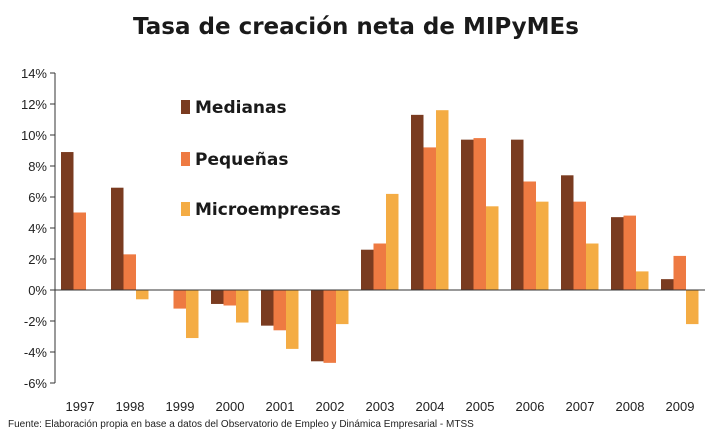  I want to click on bar-pequeñas-2003, so click(379, 266).